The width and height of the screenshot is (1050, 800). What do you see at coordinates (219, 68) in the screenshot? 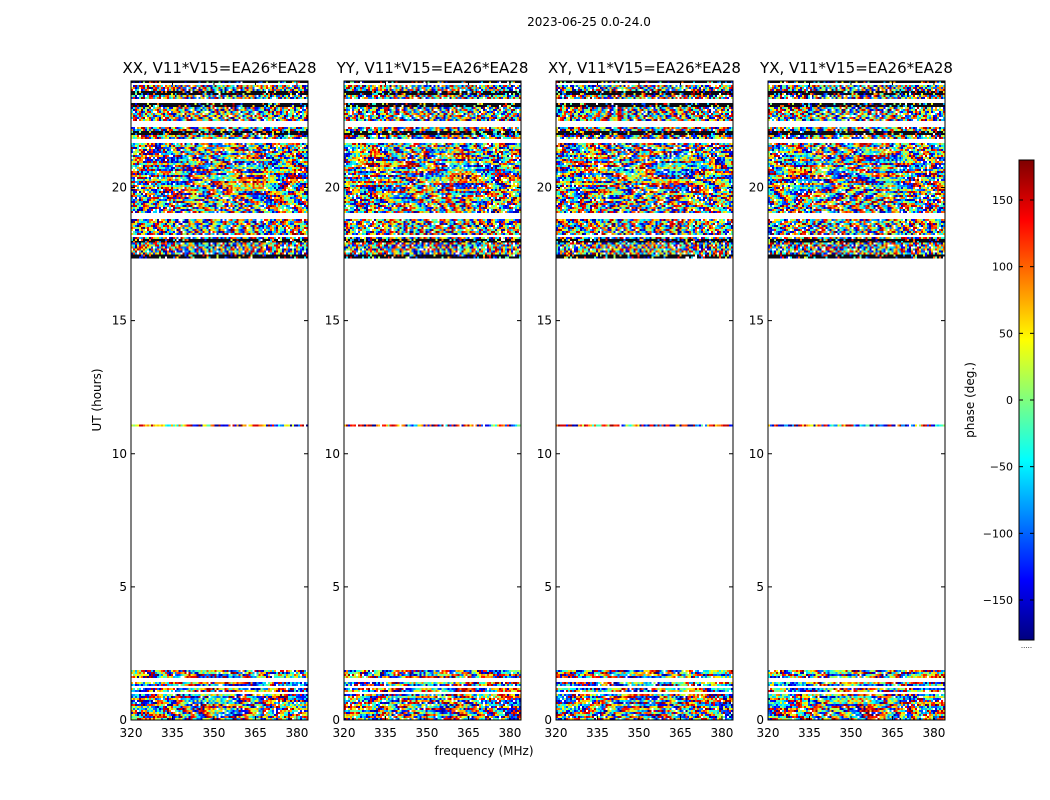
I see `panel-title: XX, V11*V15=EA26*EA28` at bounding box center [219, 68].